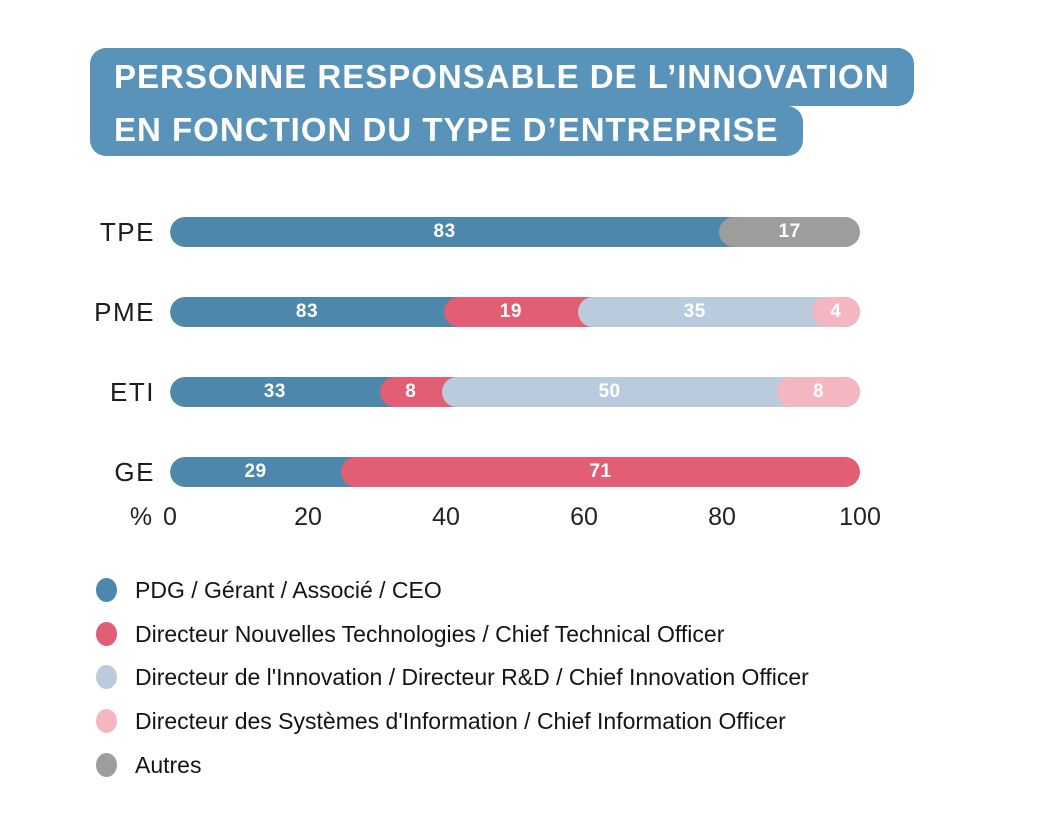  I want to click on legend-item: Autres, so click(530, 765).